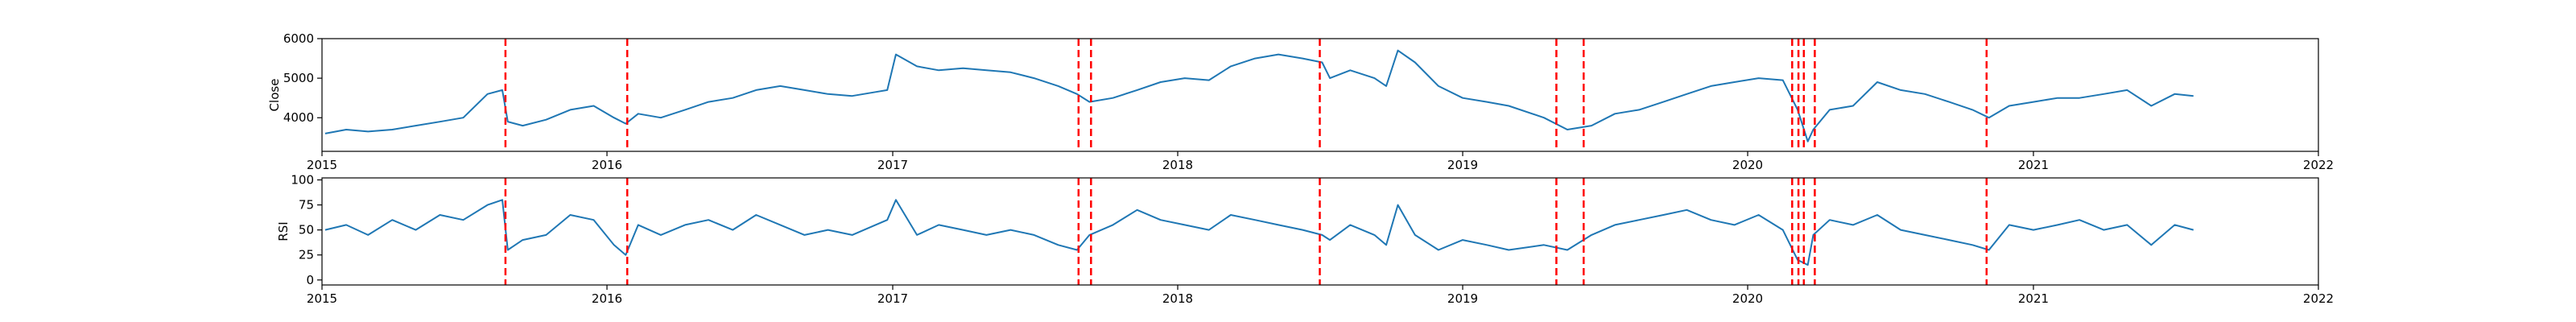 The height and width of the screenshot is (322, 2576). Describe the element at coordinates (306, 230) in the screenshot. I see `y-tick-label: 50` at that location.